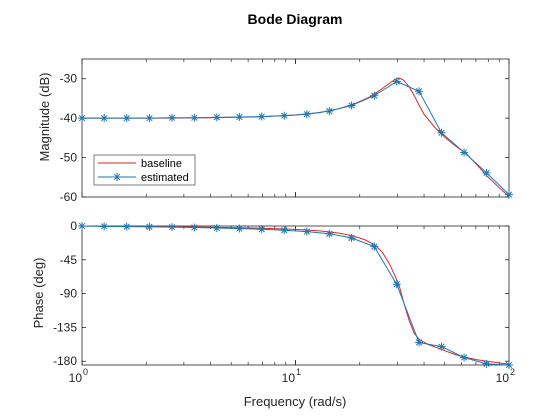 This screenshot has width=560, height=420. I want to click on svg-text: 2, so click(512, 372).